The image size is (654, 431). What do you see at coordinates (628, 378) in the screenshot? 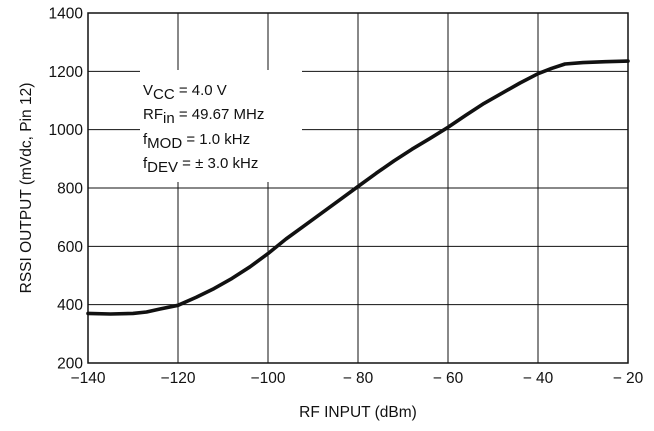
I see `x-tick-label: − 20` at bounding box center [628, 378].